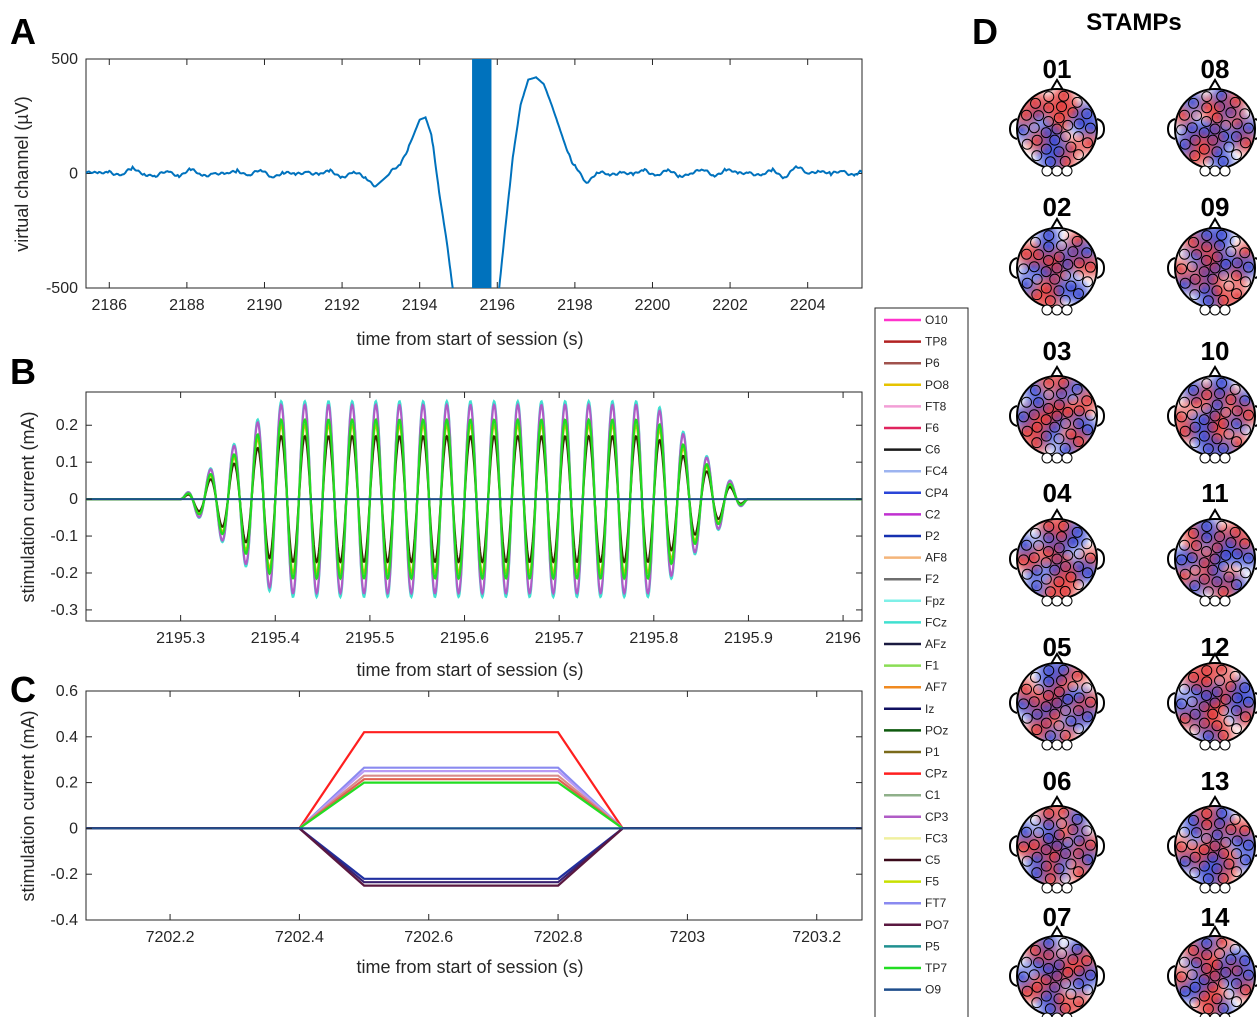 The width and height of the screenshot is (1257, 1017). What do you see at coordinates (932, 579) in the screenshot?
I see `legend-label: F2` at bounding box center [932, 579].